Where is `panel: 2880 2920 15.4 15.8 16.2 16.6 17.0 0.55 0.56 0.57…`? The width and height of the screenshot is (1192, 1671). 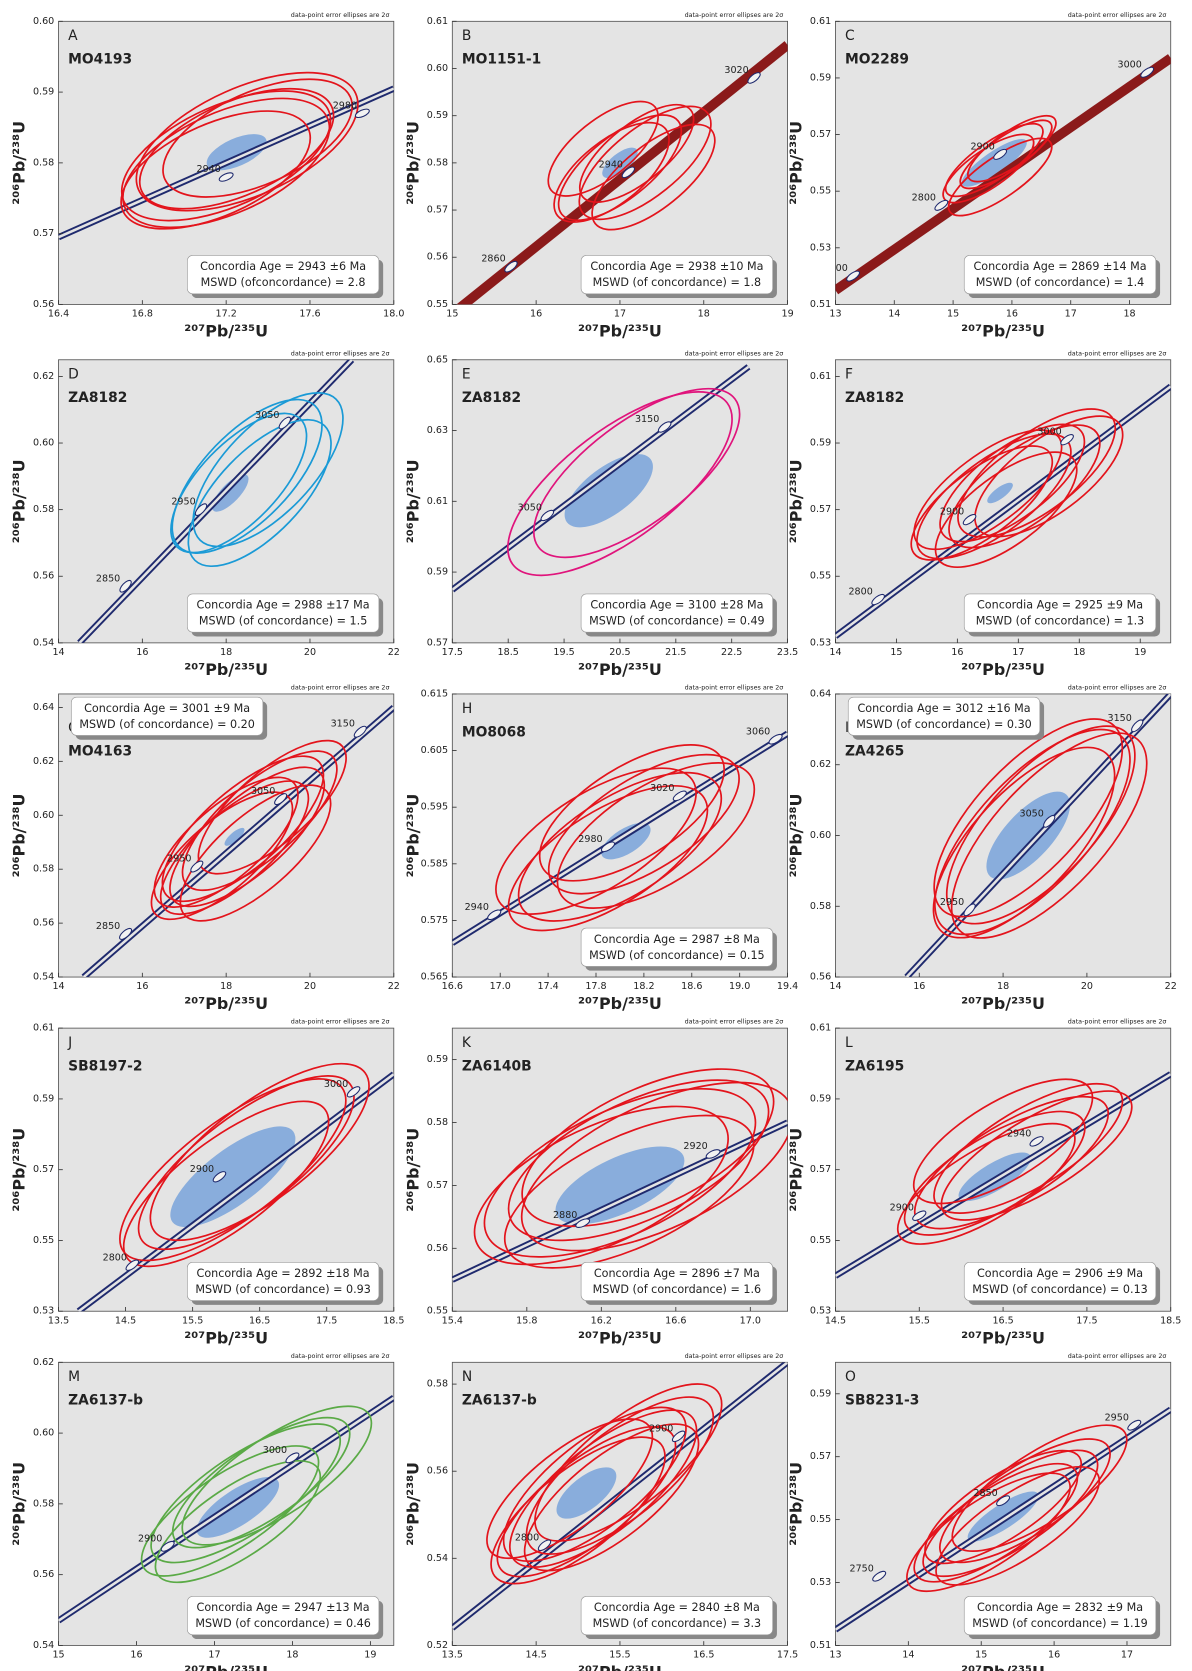 panel: 2880 2920 15.4 15.8 16.2 16.6 17.0 0.55 0.56 0.57… is located at coordinates (596, 1182).